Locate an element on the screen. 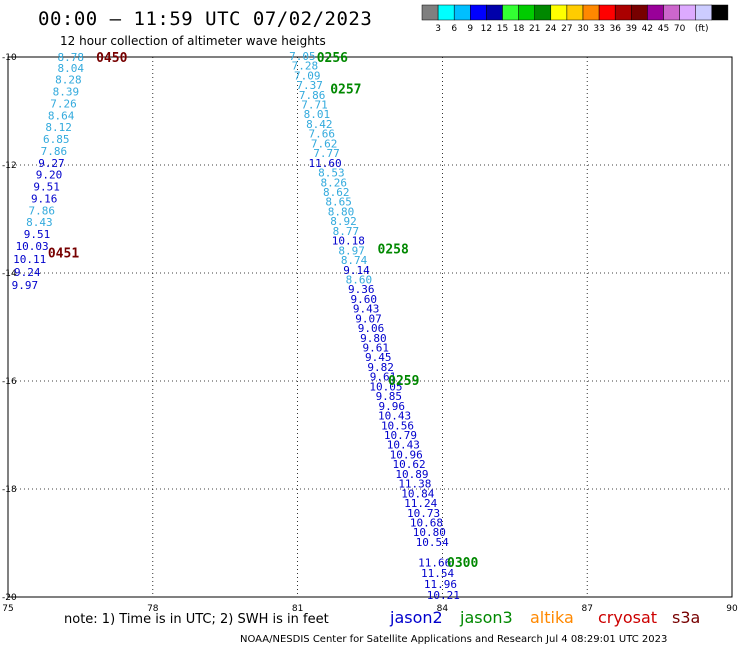  swh-value: 8.26 is located at coordinates (334, 182).